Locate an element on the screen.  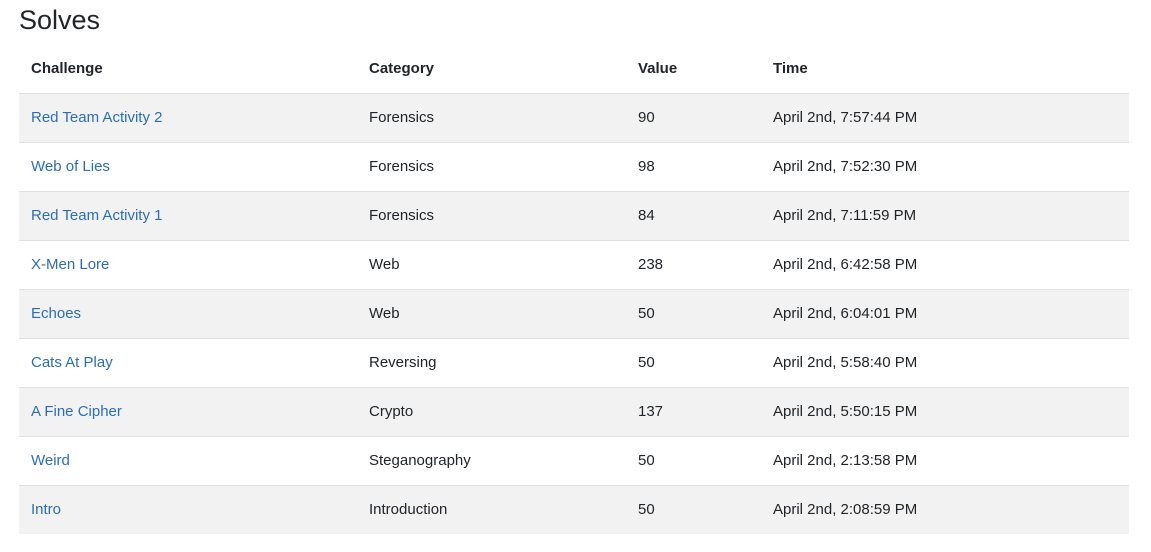
cell-category: Crypto is located at coordinates (491, 411).